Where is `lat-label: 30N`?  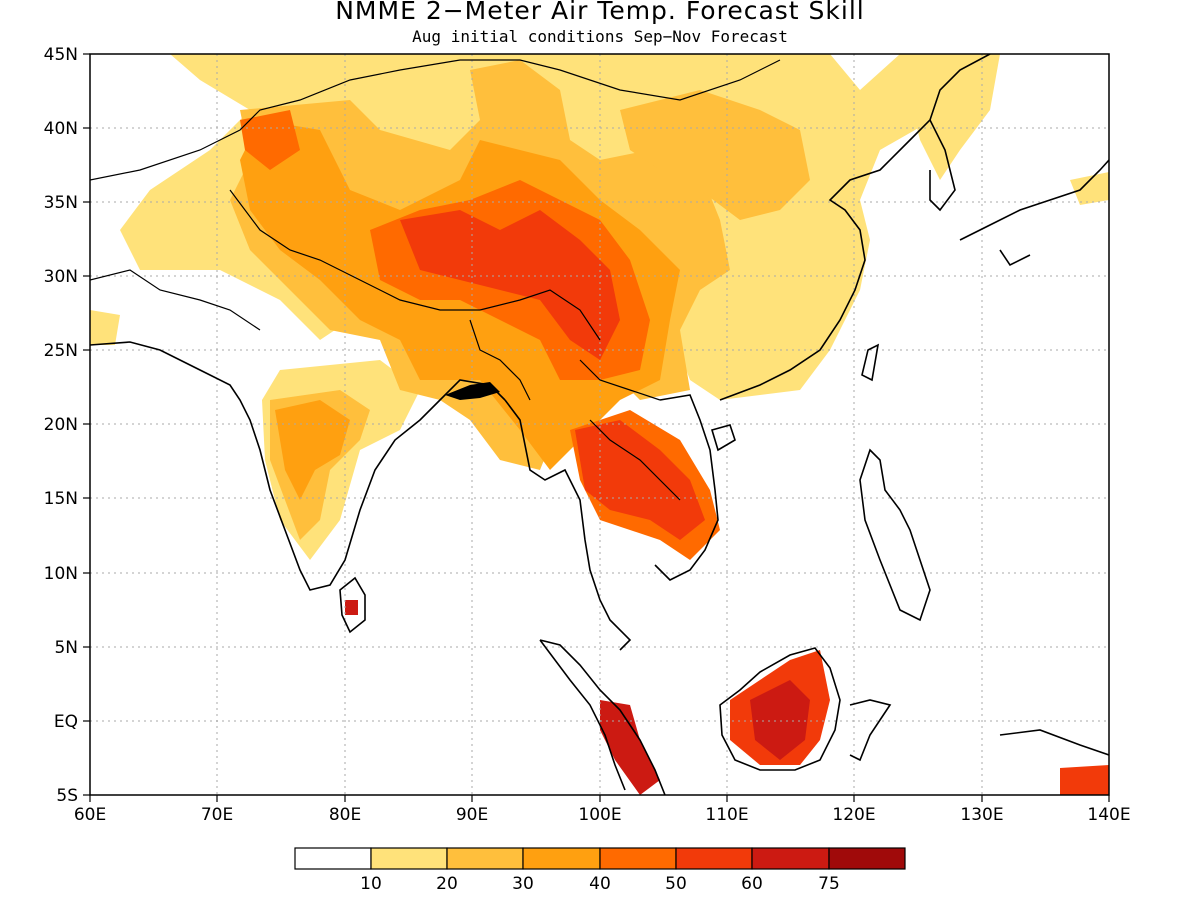 lat-label: 30N is located at coordinates (61, 277).